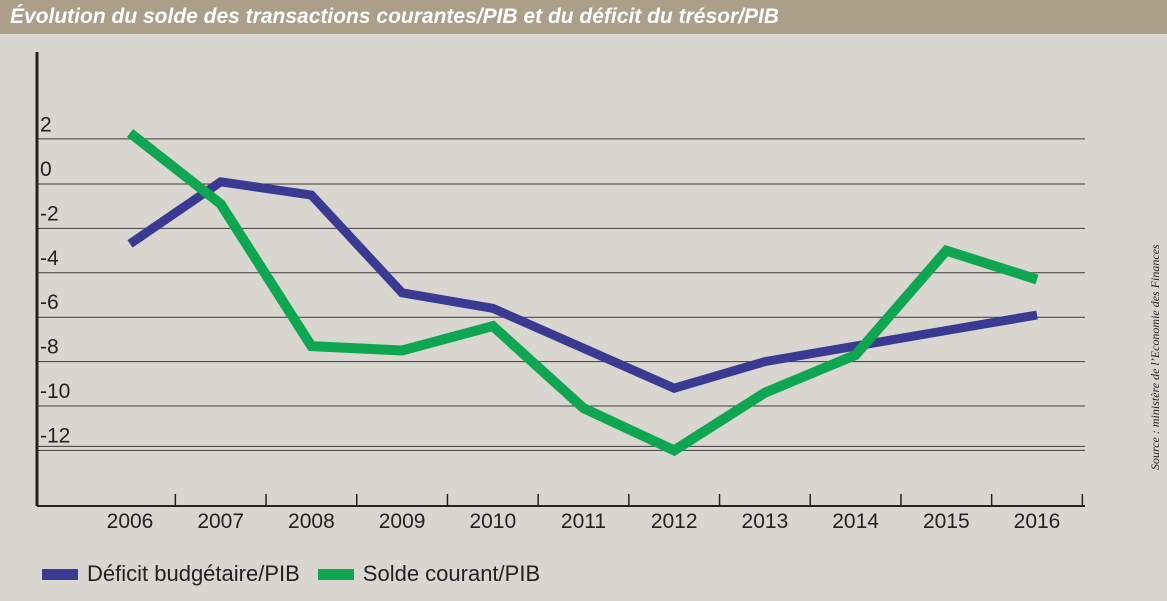 The image size is (1167, 601). I want to click on legend-swatch-solde, so click(335, 574).